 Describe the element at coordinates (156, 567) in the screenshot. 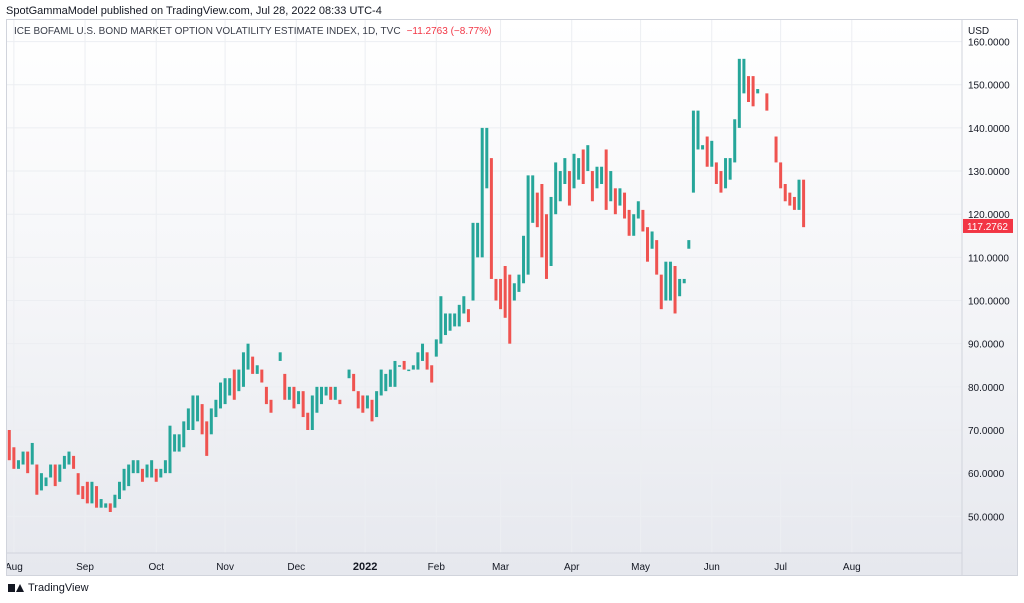

I see `time-tick-label: Oct` at that location.